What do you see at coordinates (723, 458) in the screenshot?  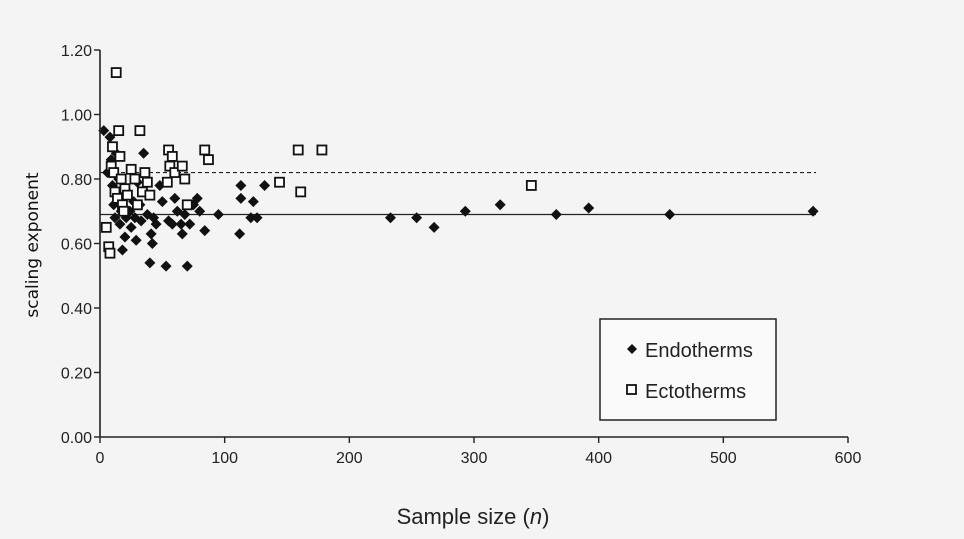 I see `x-tick-label: 500` at bounding box center [723, 458].